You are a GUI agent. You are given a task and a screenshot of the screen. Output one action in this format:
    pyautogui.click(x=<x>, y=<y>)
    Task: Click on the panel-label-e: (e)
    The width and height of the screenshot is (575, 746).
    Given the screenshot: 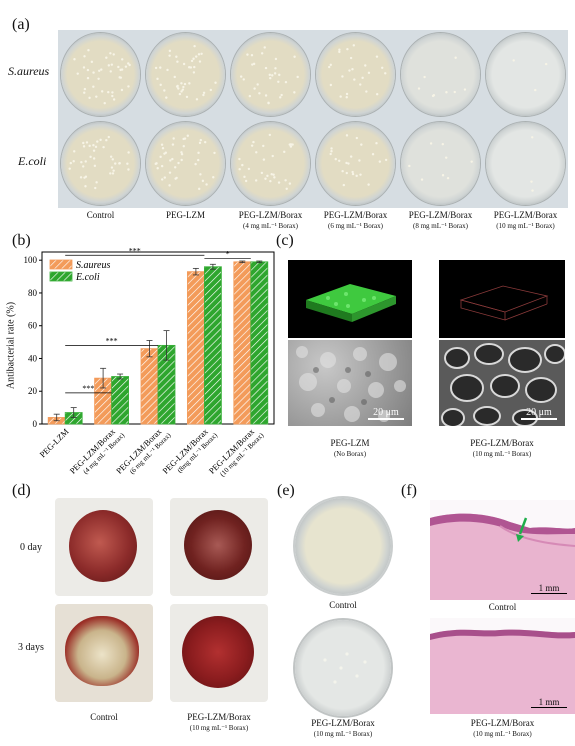 What is the action you would take?
    pyautogui.click(x=286, y=490)
    